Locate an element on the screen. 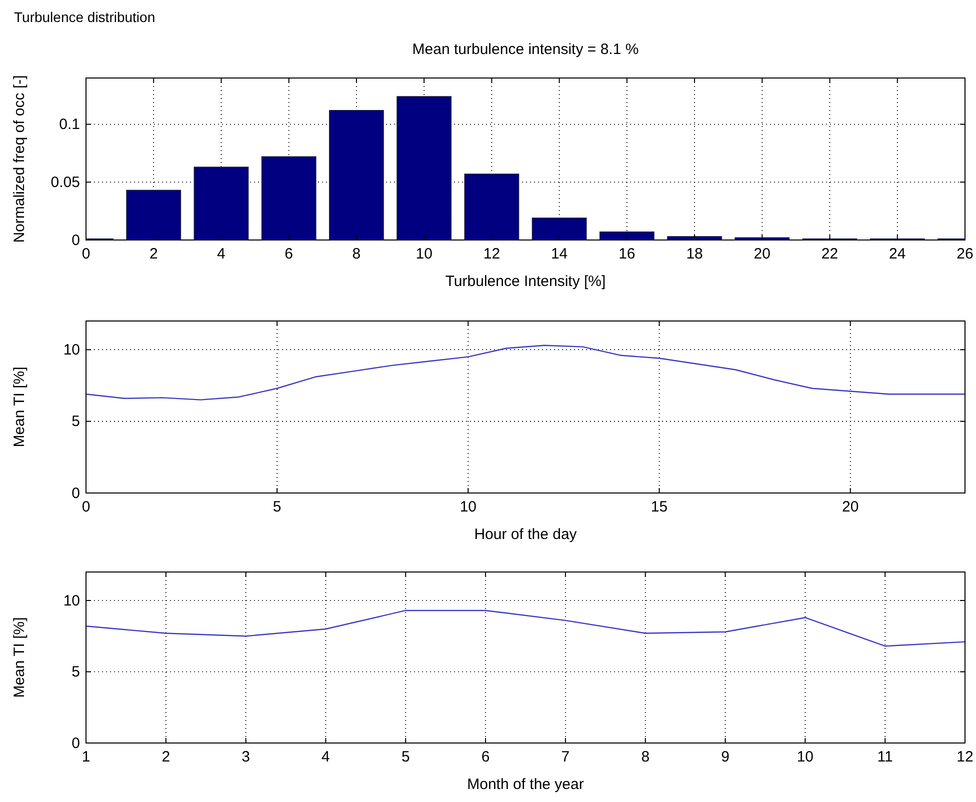 This screenshot has height=802, width=976. x-tick-label: 22 is located at coordinates (829, 254).